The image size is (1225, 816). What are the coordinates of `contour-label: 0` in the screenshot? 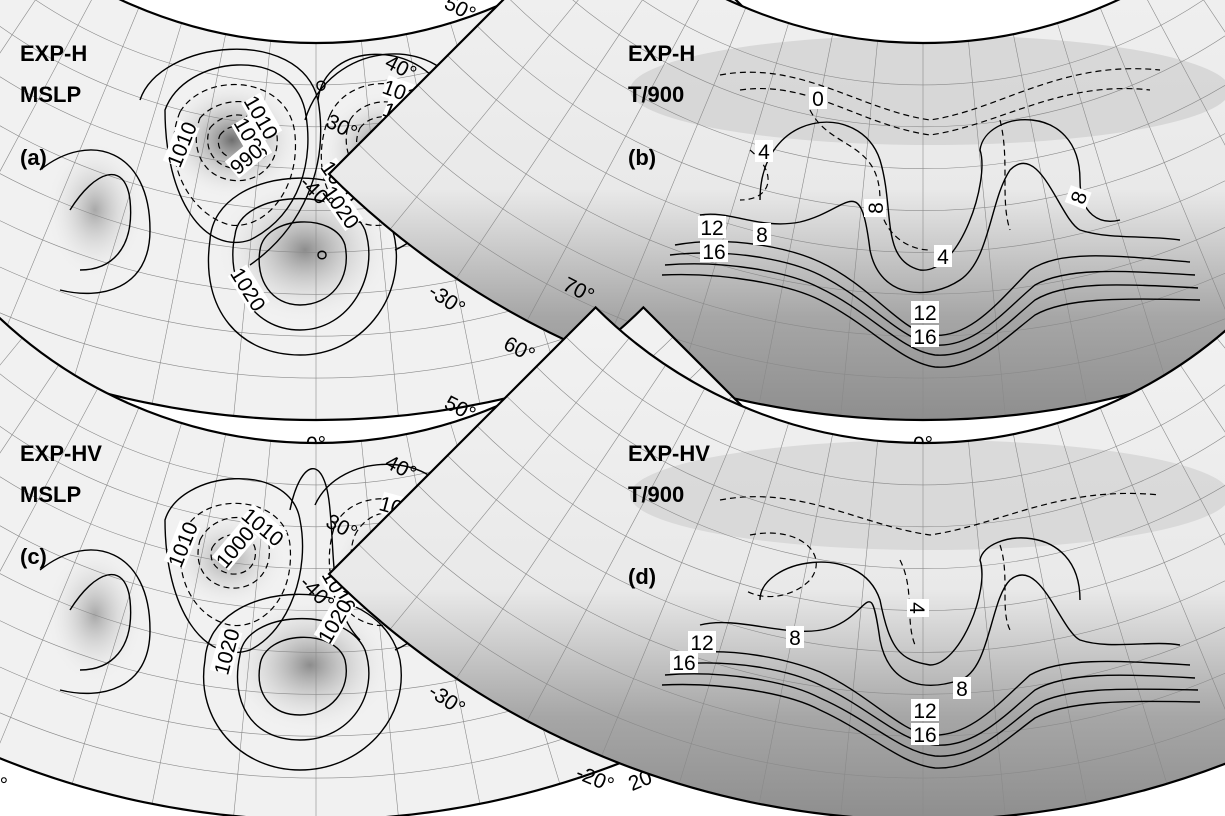 It's located at (818, 99).